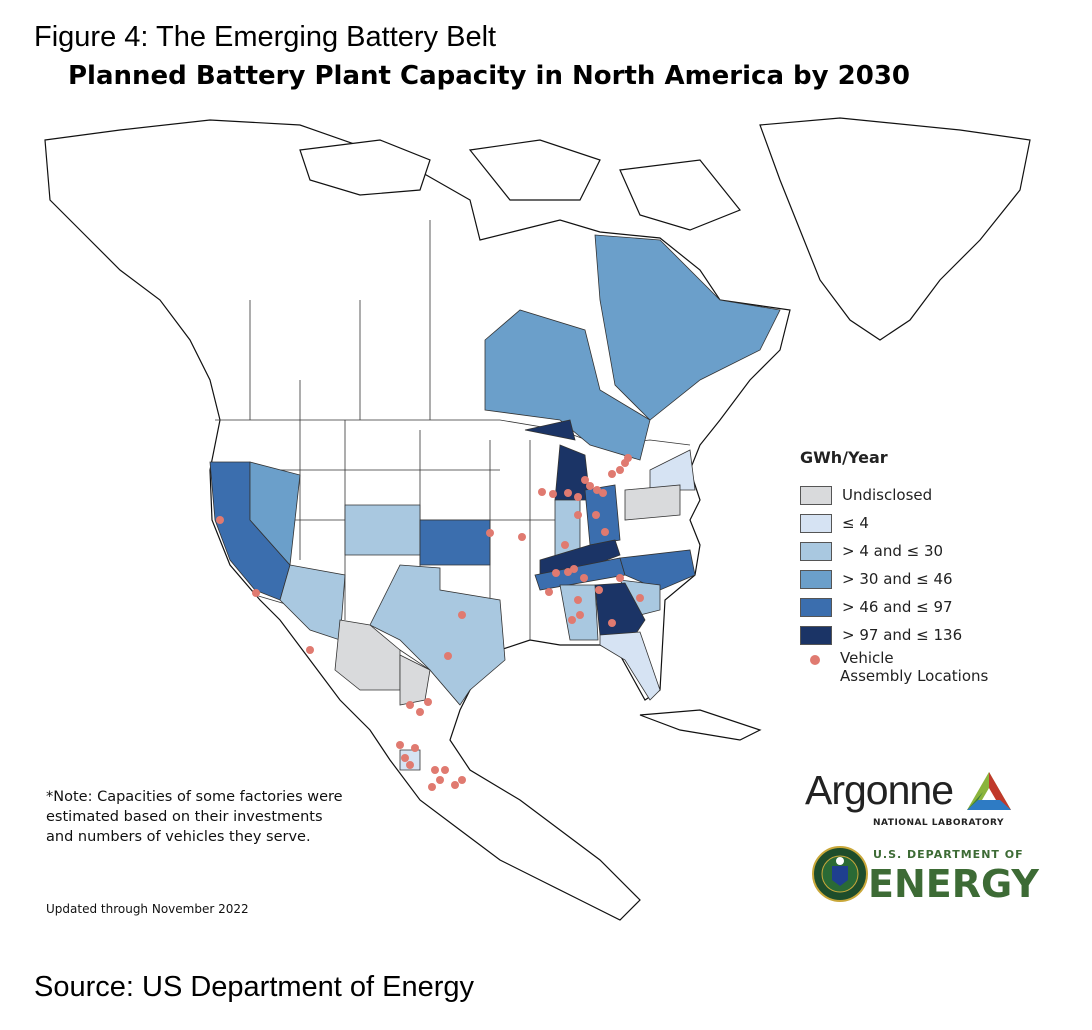  What do you see at coordinates (652, 502) in the screenshot?
I see `region-pennsylvania` at bounding box center [652, 502].